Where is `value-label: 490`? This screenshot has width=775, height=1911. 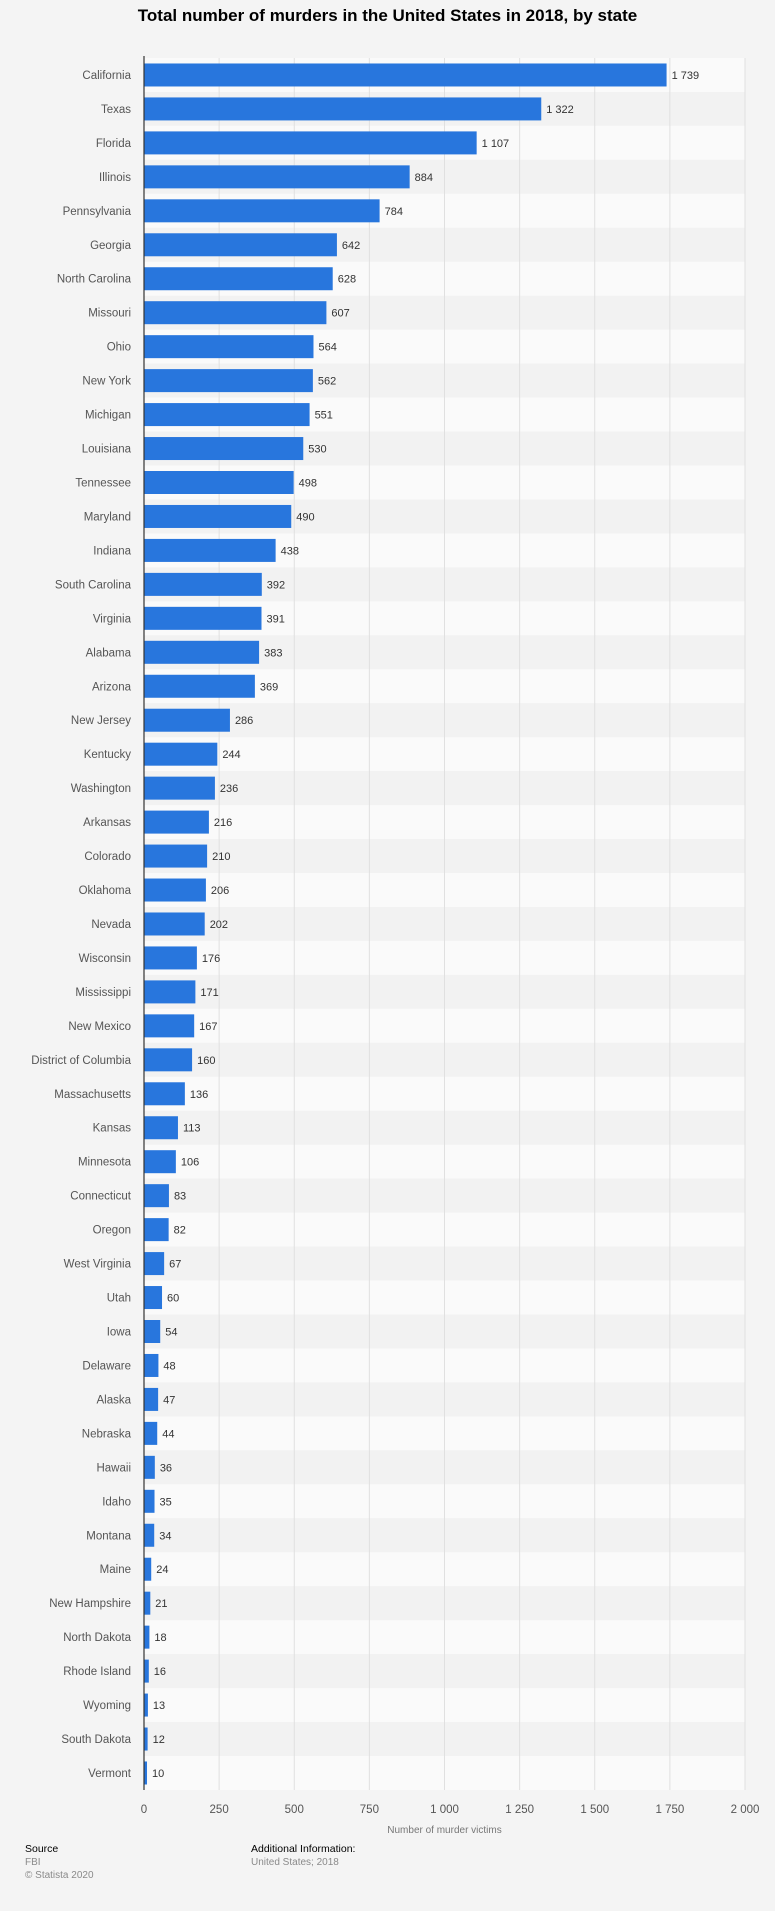 value-label: 490 is located at coordinates (305, 517).